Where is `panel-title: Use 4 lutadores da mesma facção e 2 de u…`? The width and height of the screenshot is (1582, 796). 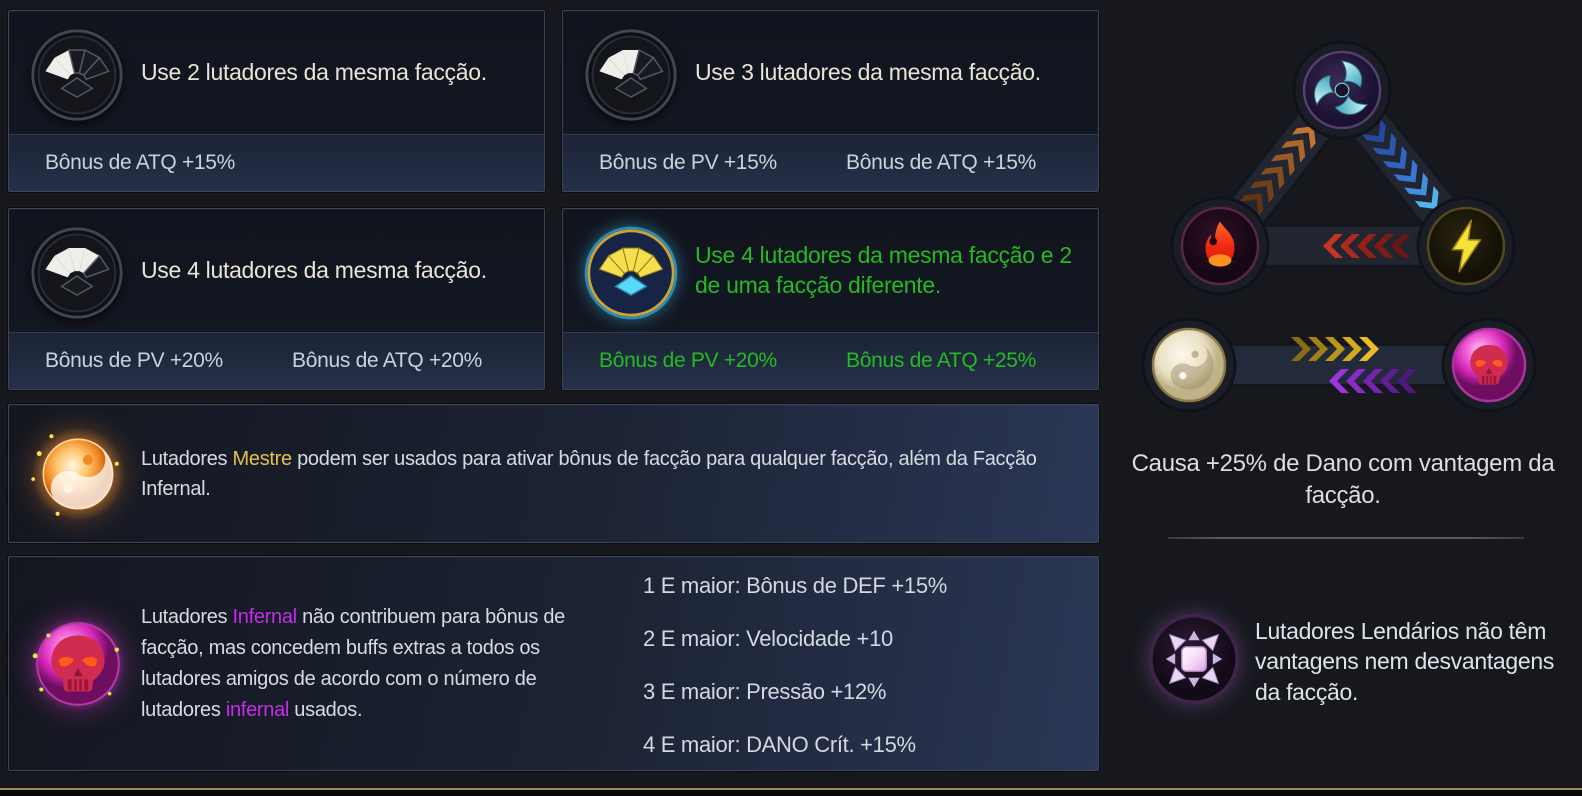 panel-title: Use 4 lutadores da mesma facção e 2 de u… is located at coordinates (883, 270).